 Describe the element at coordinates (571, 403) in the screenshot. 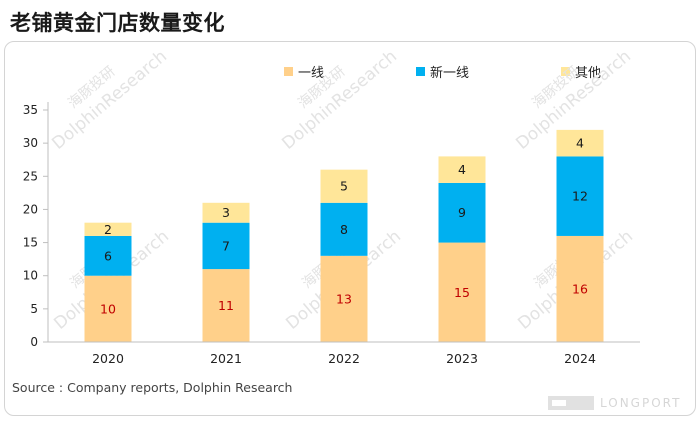

I see `longport-mark-icon` at that location.